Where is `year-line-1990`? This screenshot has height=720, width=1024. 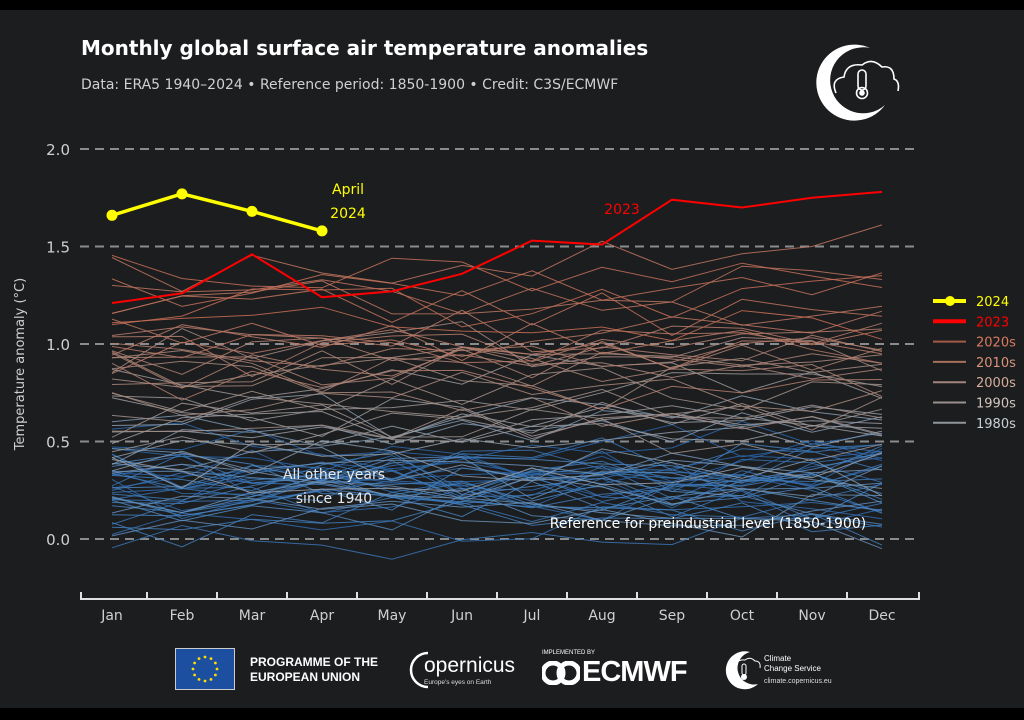
year-line-1990 is located at coordinates (497, 376).